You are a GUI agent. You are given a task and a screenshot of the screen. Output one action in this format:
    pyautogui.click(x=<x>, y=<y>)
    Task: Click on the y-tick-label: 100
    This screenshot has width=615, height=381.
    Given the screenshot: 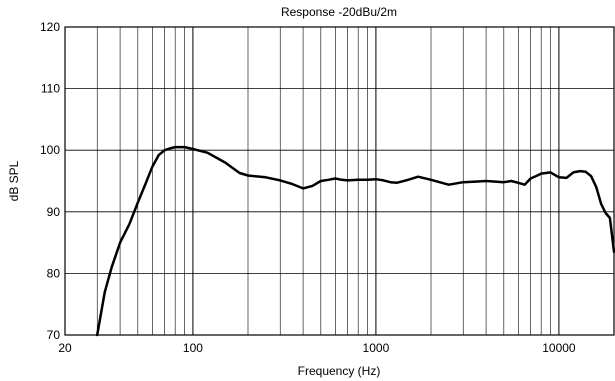 What is the action you would take?
    pyautogui.click(x=50, y=150)
    